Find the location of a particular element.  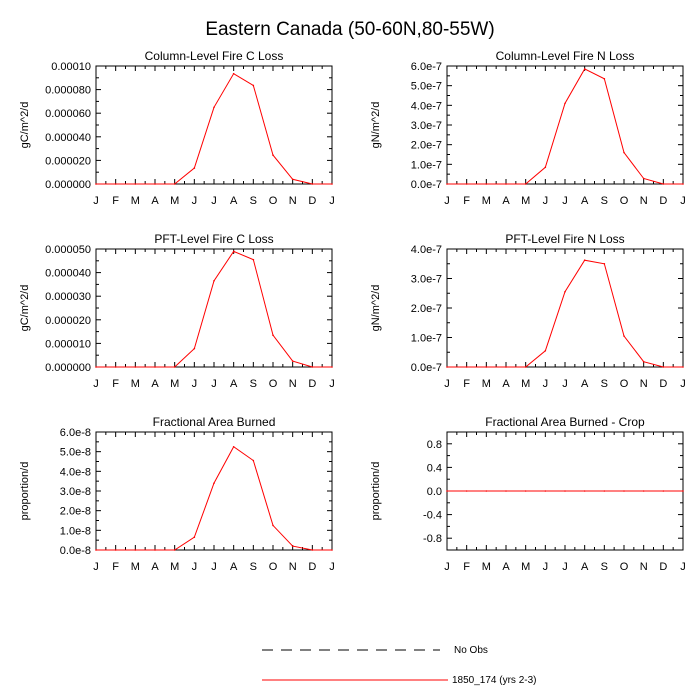

panel-3-ytick-label: 0.000000 is located at coordinates (68, 368).